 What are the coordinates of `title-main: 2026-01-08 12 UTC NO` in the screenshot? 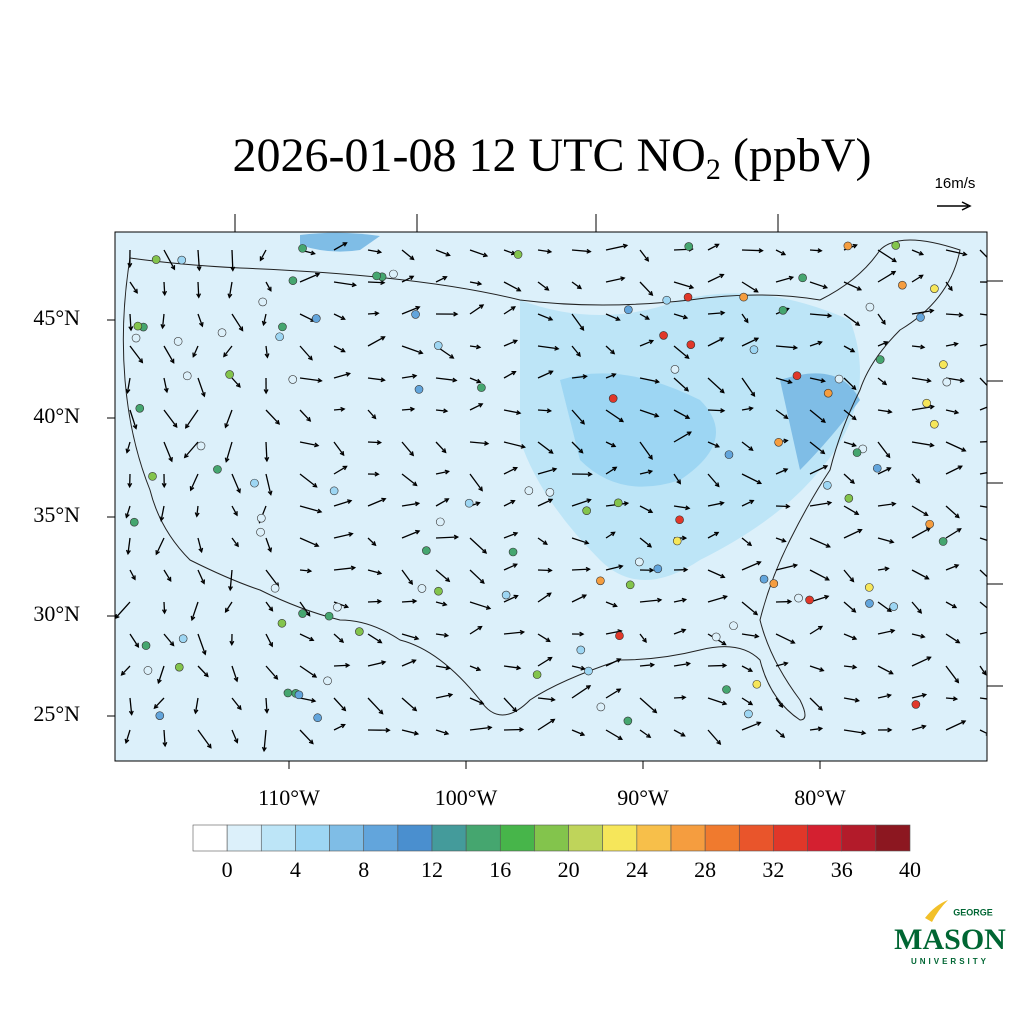 It's located at (469, 155).